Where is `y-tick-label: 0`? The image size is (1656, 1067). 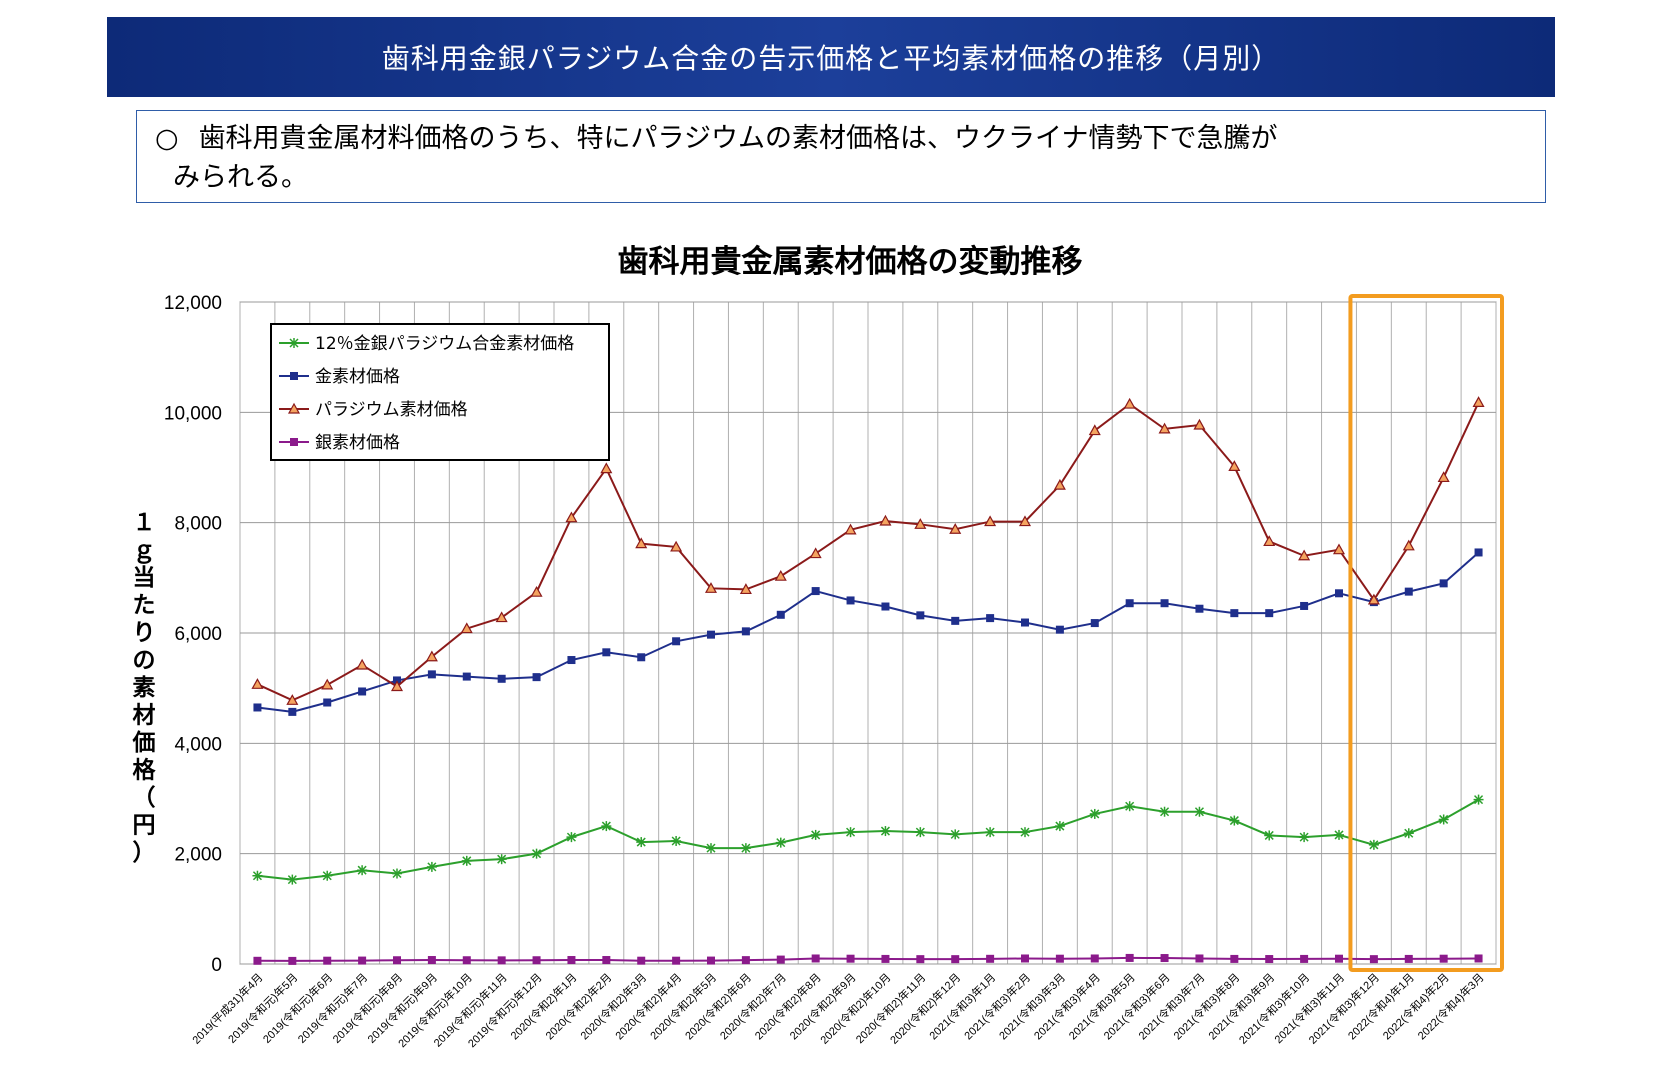 y-tick-label: 0 is located at coordinates (216, 965).